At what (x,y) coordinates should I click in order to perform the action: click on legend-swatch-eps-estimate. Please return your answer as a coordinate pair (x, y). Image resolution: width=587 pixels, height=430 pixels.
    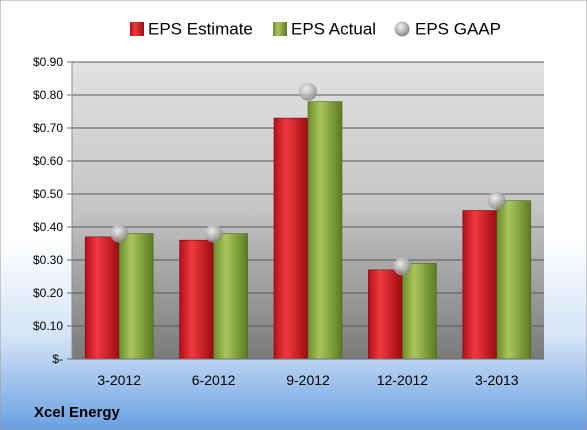
    Looking at the image, I should click on (137, 29).